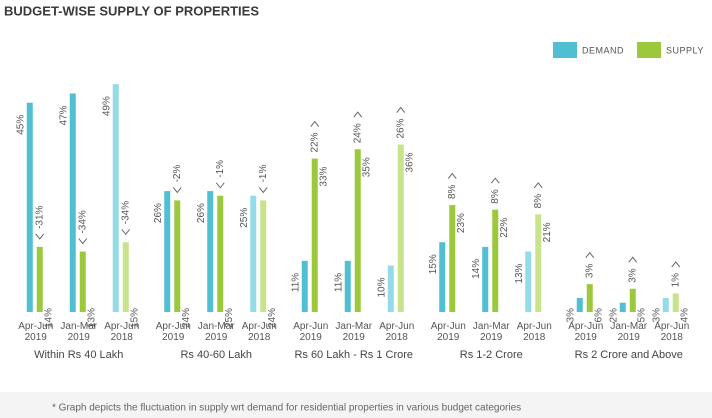  Describe the element at coordinates (357, 133) in the screenshot. I see `change-label: 24%` at that location.